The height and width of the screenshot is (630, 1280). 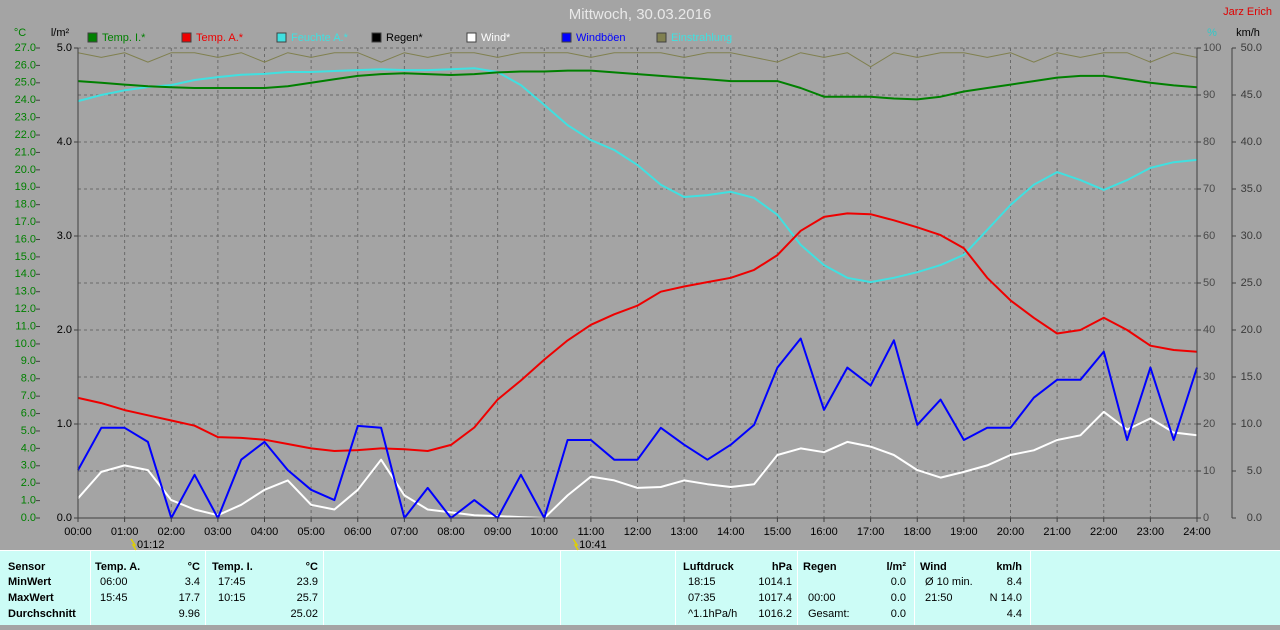 What do you see at coordinates (232, 598) in the screenshot?
I see `cell-left: 10:15` at bounding box center [232, 598].